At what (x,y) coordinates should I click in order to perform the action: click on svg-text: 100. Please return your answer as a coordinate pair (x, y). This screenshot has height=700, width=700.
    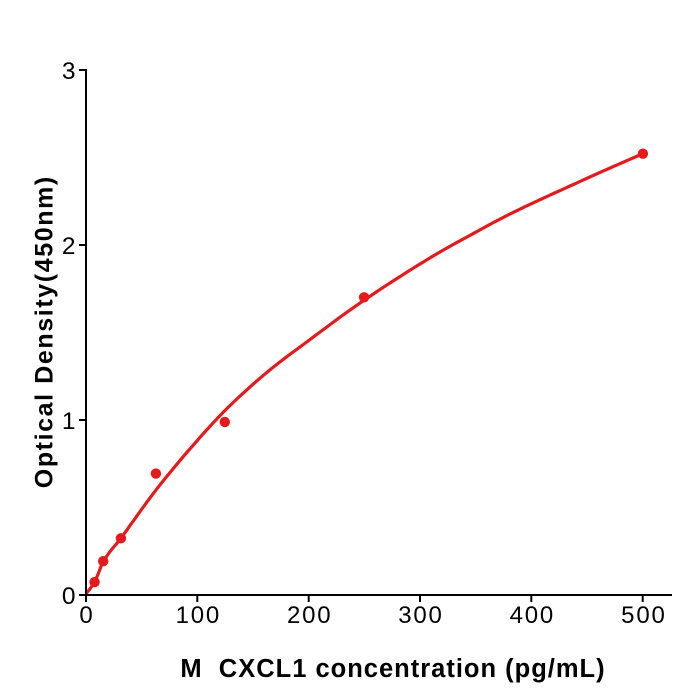
    Looking at the image, I should click on (198, 615).